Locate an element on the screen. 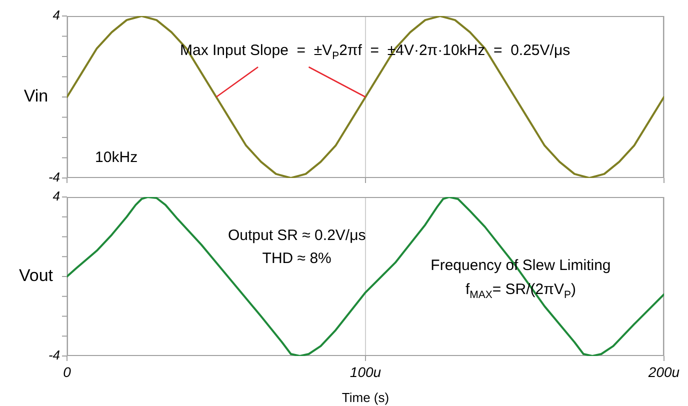 This screenshot has width=688, height=406. x-tick-label: 100u is located at coordinates (366, 372).